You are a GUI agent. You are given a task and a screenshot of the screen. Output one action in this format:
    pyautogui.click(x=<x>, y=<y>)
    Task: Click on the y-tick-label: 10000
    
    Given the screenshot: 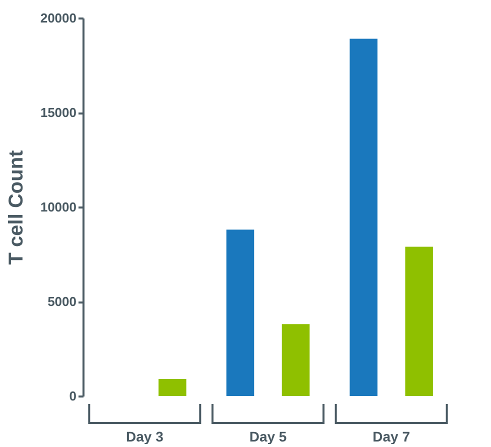 What is the action you would take?
    pyautogui.click(x=58, y=207)
    